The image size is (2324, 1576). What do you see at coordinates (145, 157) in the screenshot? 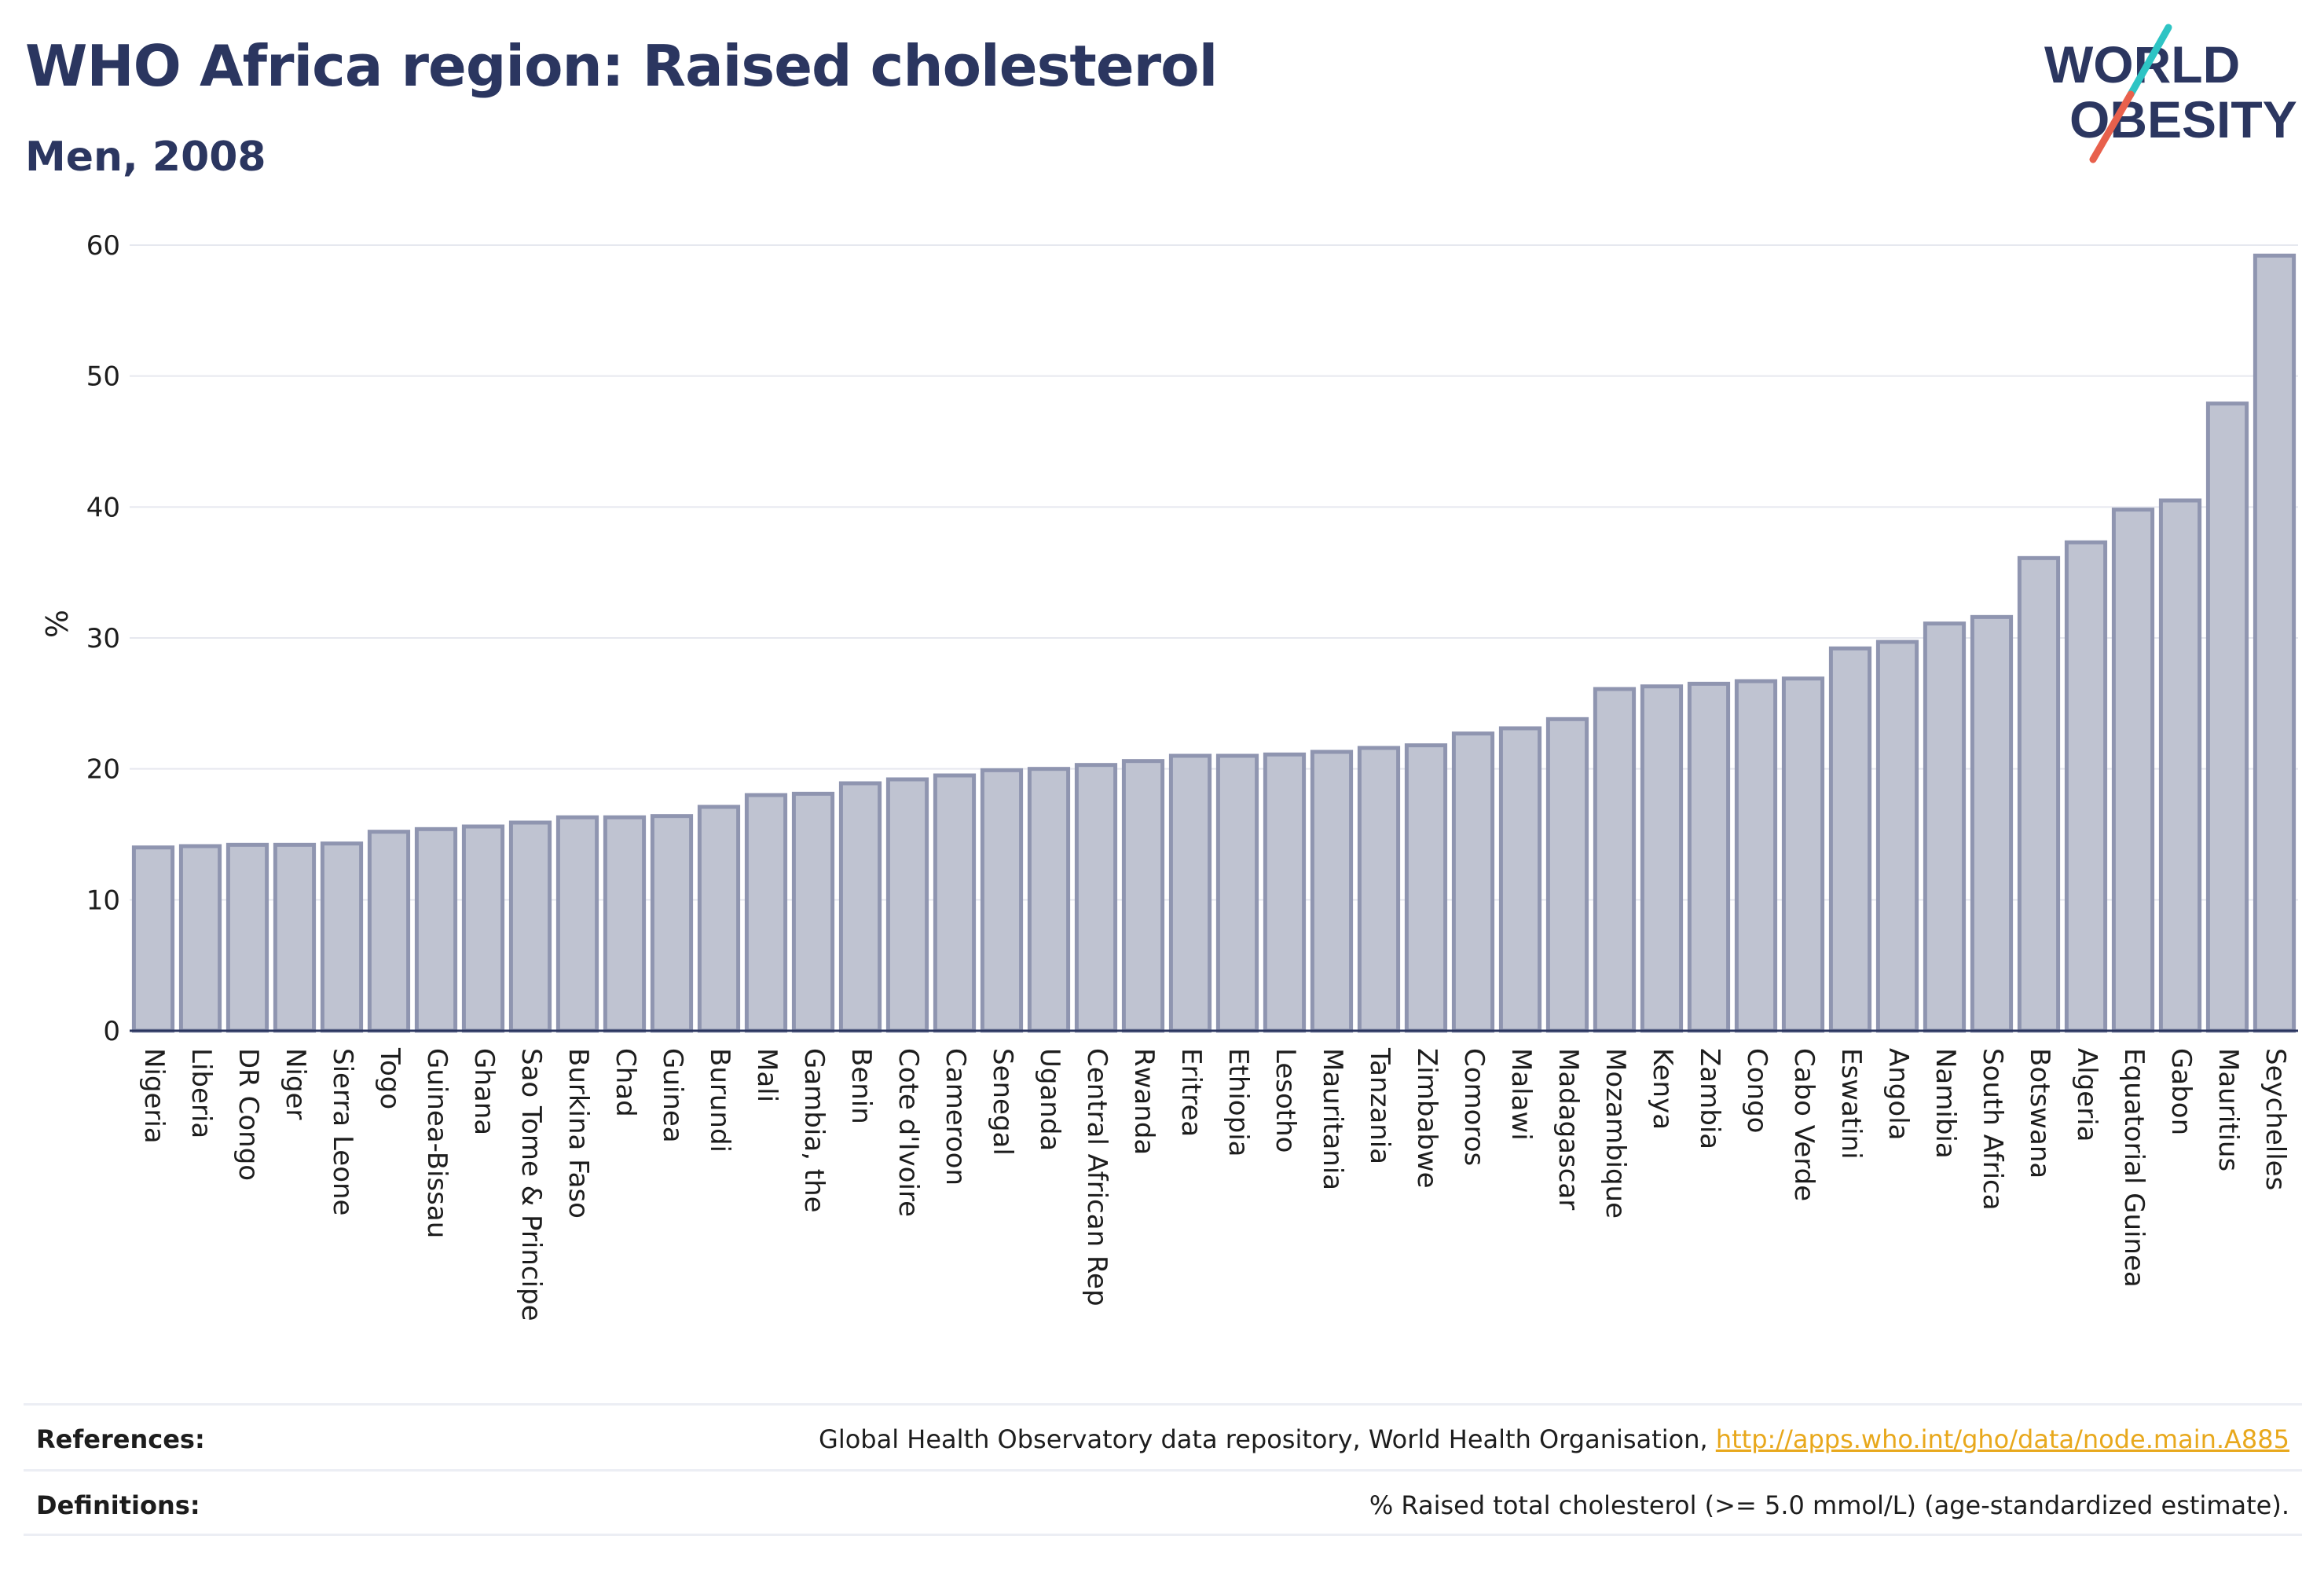
I see `chart-subtitle: Men, 2008` at bounding box center [145, 157].